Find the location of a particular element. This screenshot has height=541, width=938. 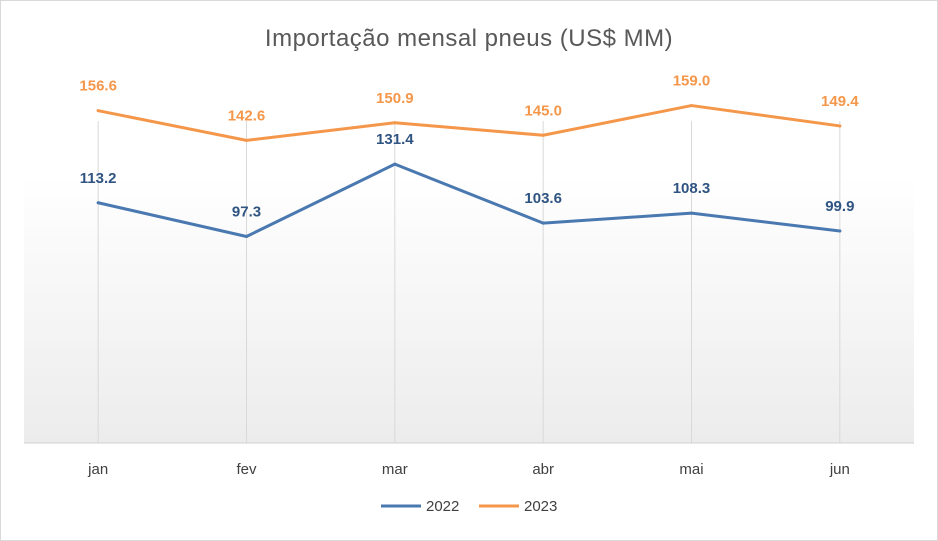

data-label-2022-fev: 97.3 is located at coordinates (246, 212).